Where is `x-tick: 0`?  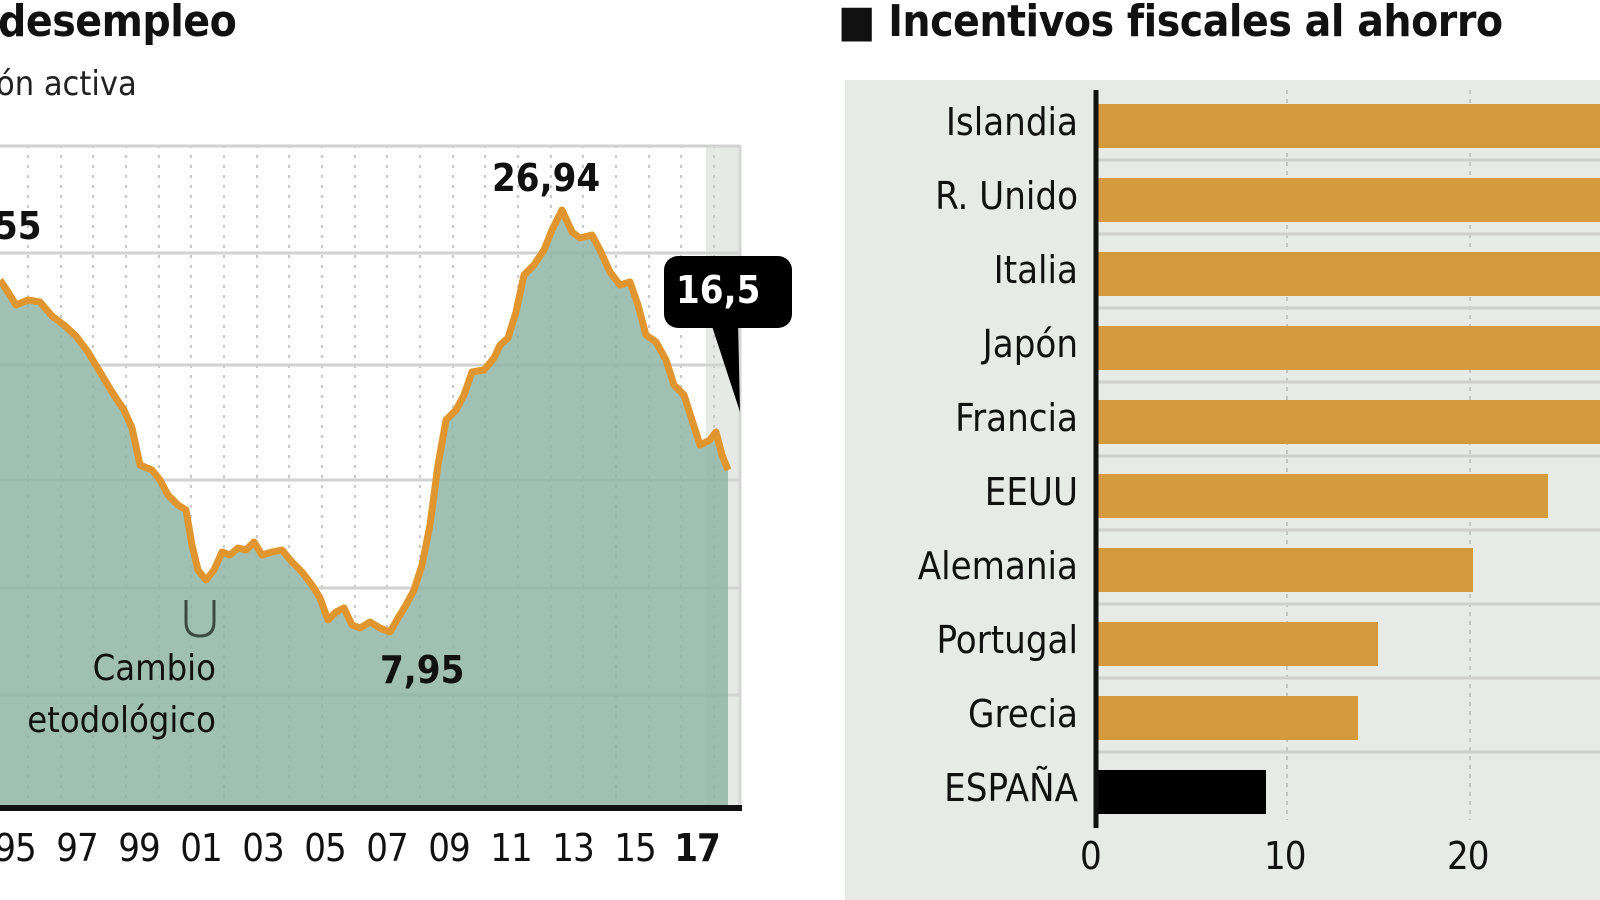
x-tick: 0 is located at coordinates (1091, 856).